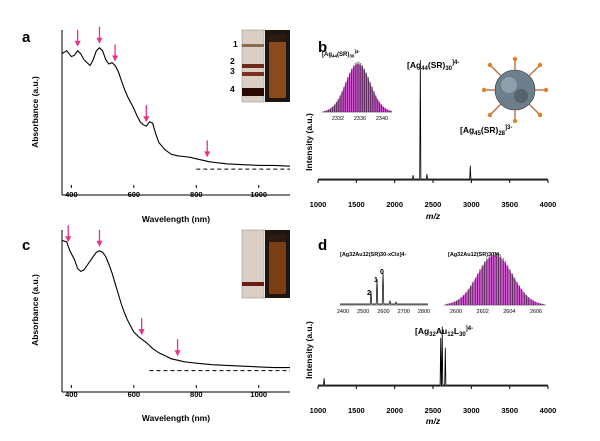 Image resolution: width=600 pixels, height=441 pixels. I want to click on a-inset-label-1: 1, so click(235, 44).